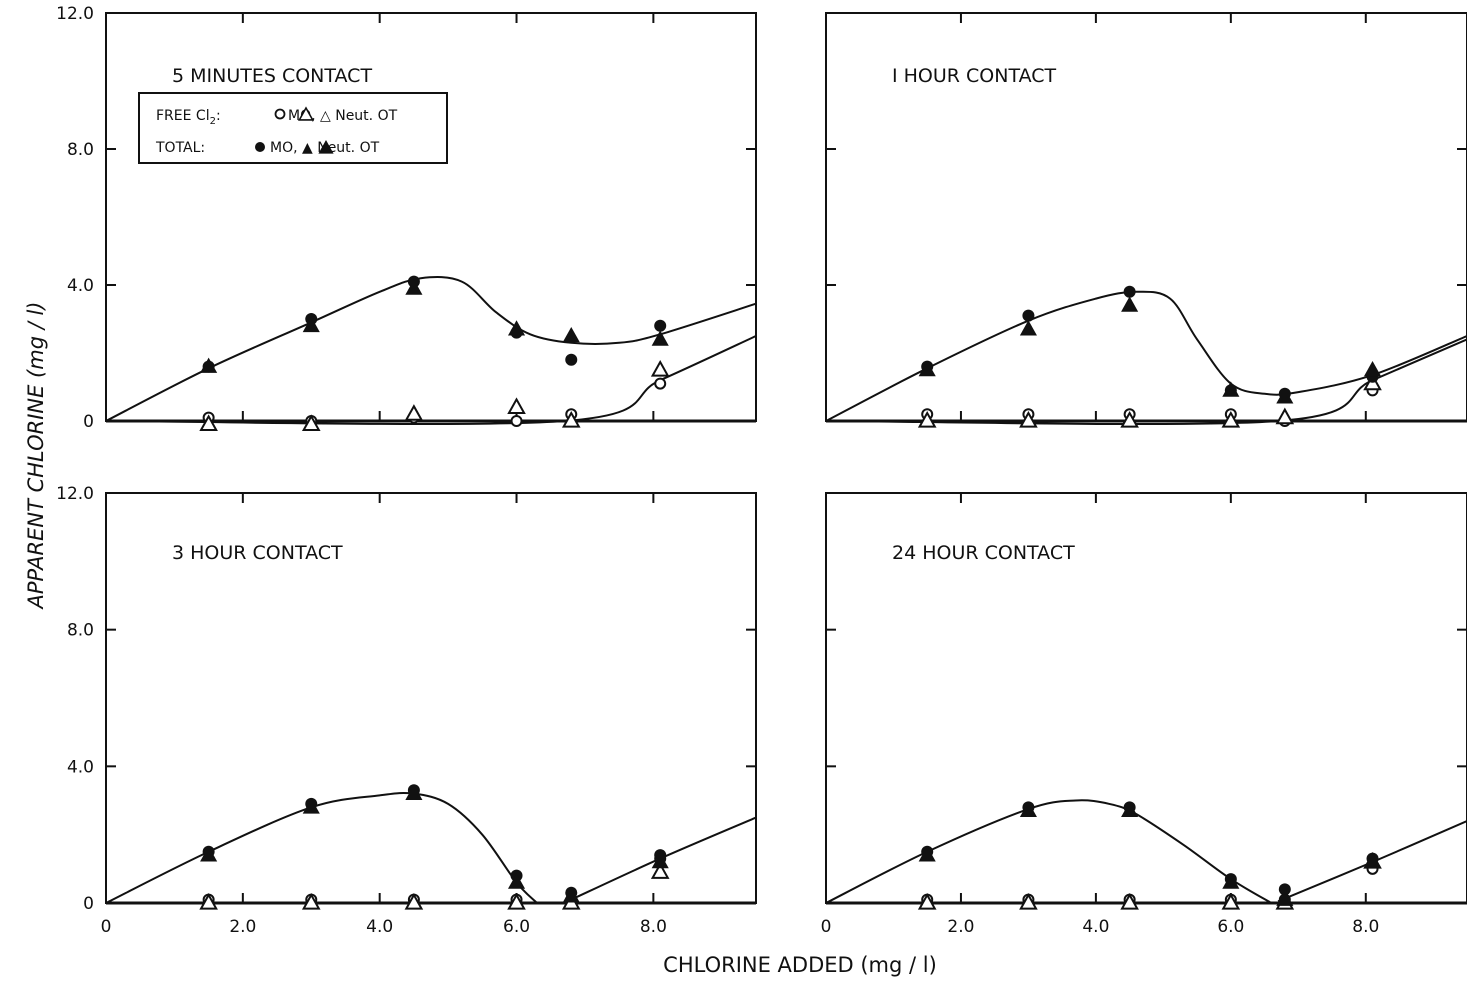 The image size is (1467, 982). What do you see at coordinates (272, 76) in the screenshot?
I see `panel-title: 5 MINUTES CONTACT` at bounding box center [272, 76].